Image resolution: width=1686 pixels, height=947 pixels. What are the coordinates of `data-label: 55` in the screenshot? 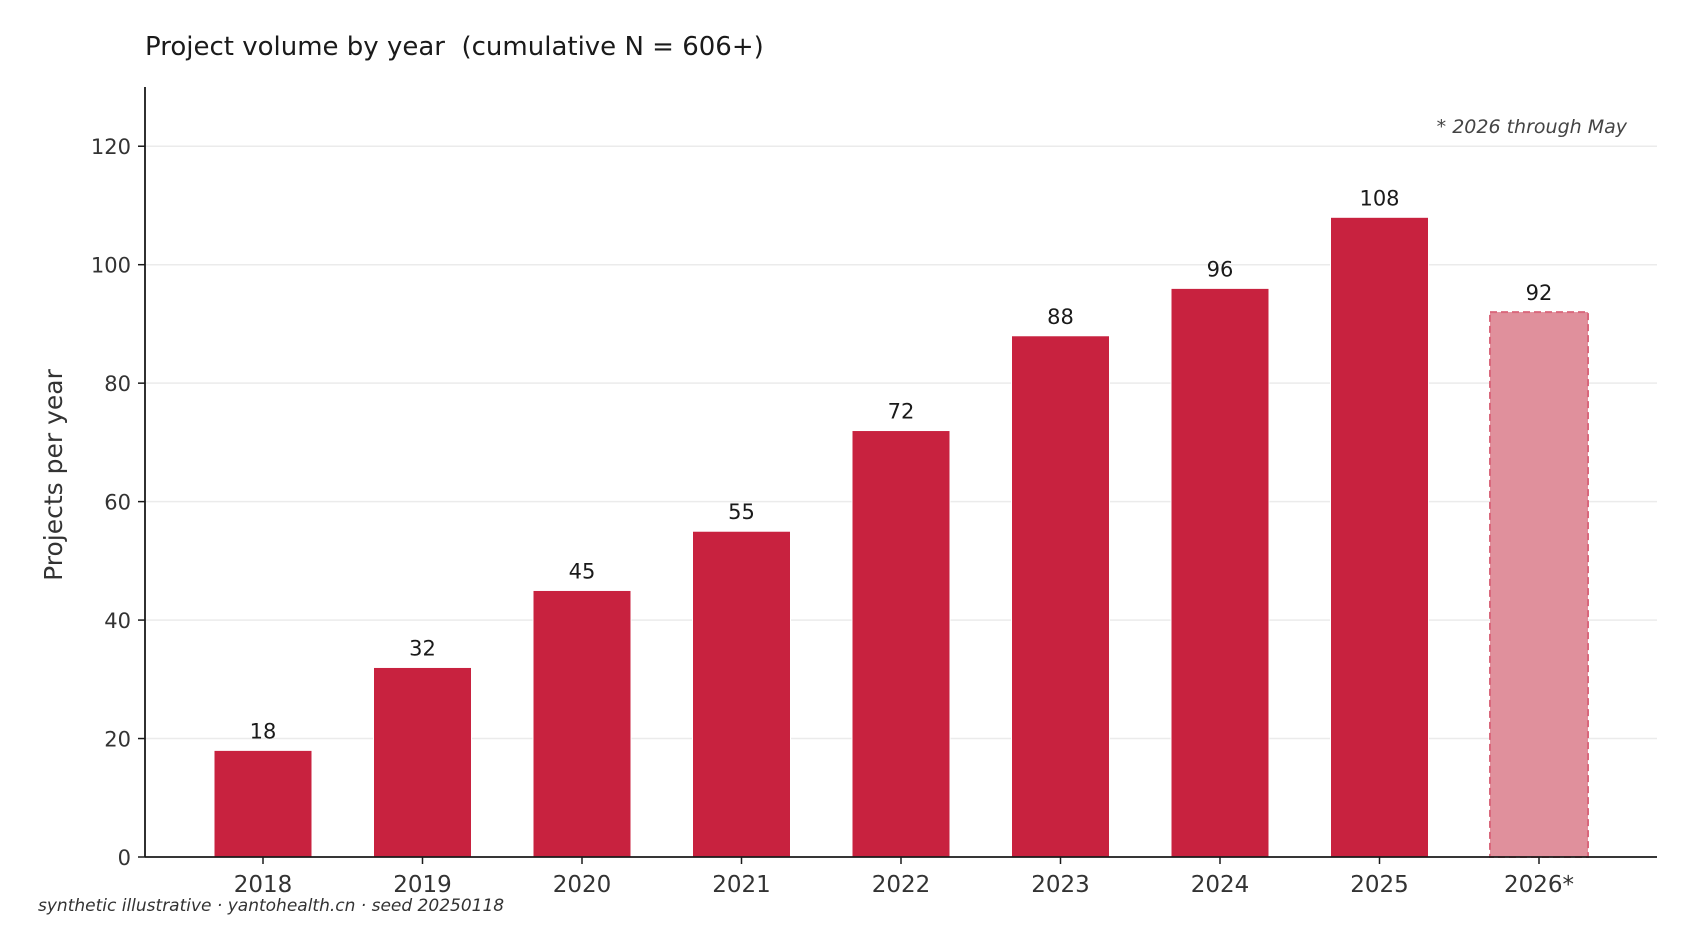 It's located at (741, 512).